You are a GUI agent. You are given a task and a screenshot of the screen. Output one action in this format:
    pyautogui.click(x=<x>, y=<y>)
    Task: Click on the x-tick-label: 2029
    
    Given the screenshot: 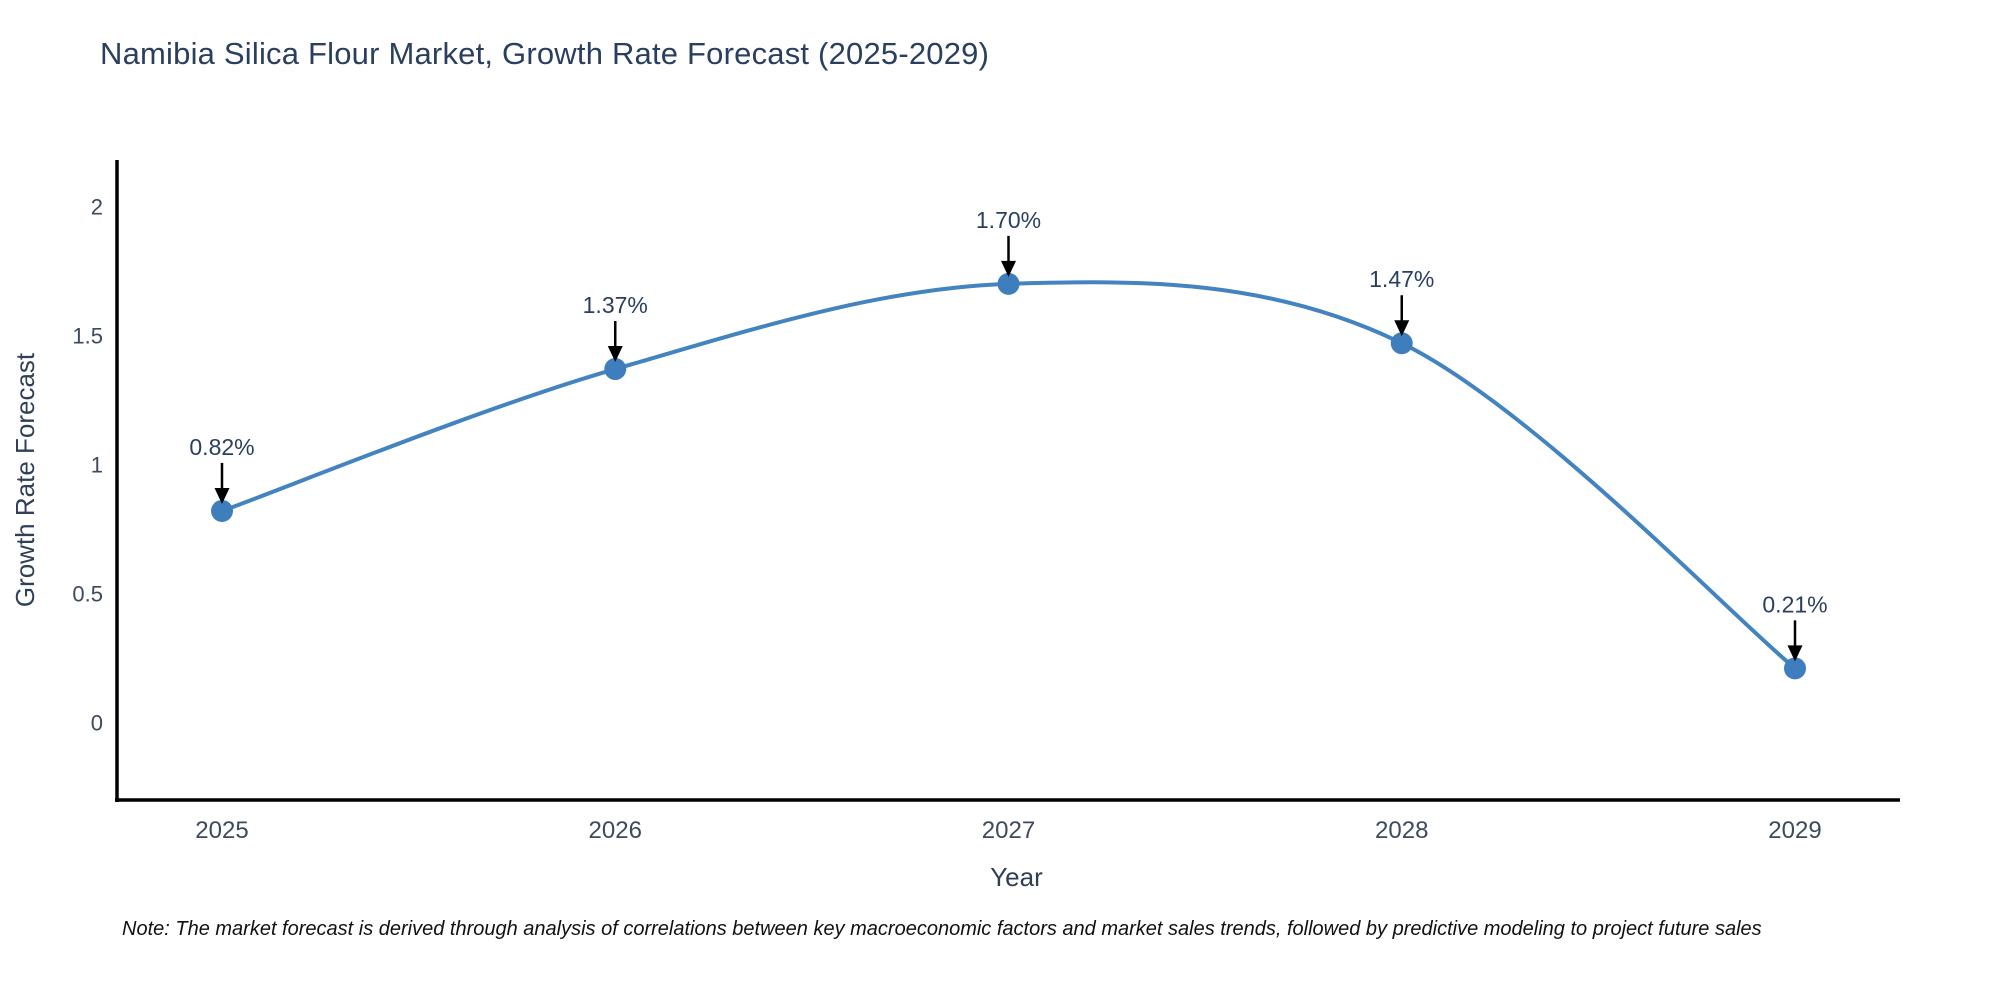 What is the action you would take?
    pyautogui.click(x=1794, y=830)
    